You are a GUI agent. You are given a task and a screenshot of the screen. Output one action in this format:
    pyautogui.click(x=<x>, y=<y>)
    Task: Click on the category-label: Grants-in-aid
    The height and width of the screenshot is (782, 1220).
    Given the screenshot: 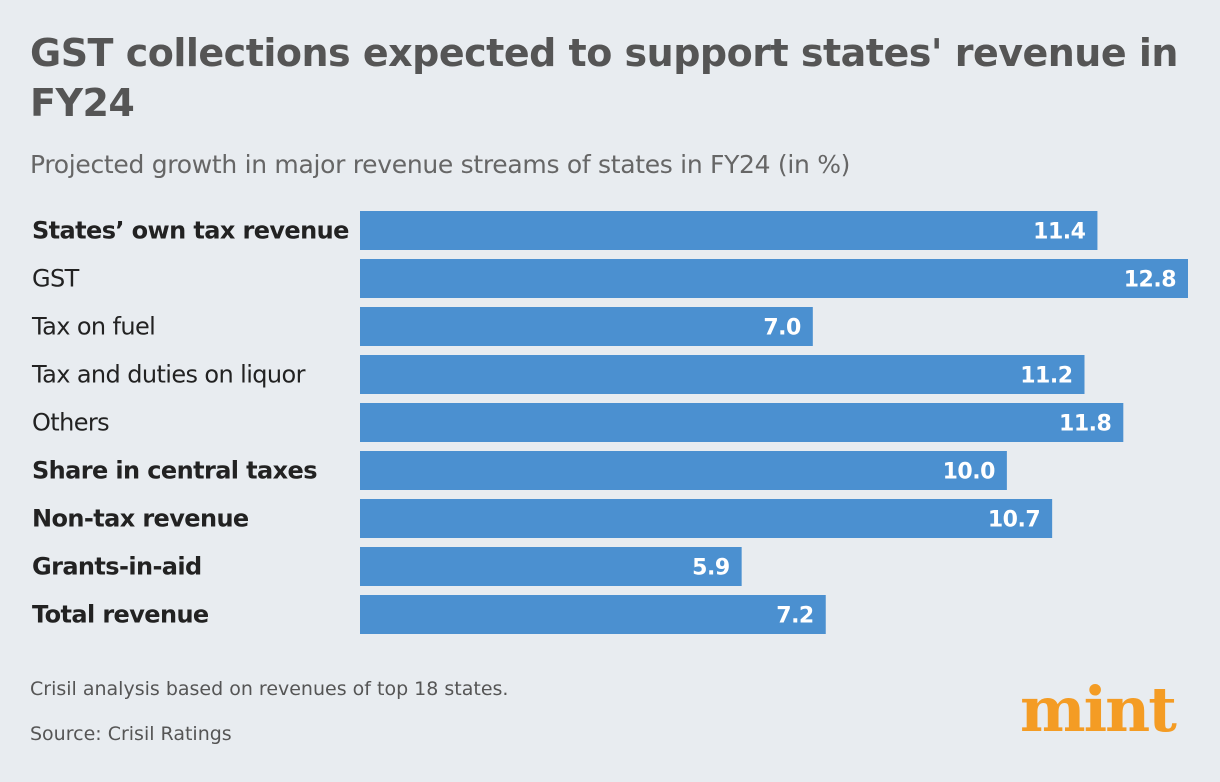 What is the action you would take?
    pyautogui.click(x=117, y=567)
    